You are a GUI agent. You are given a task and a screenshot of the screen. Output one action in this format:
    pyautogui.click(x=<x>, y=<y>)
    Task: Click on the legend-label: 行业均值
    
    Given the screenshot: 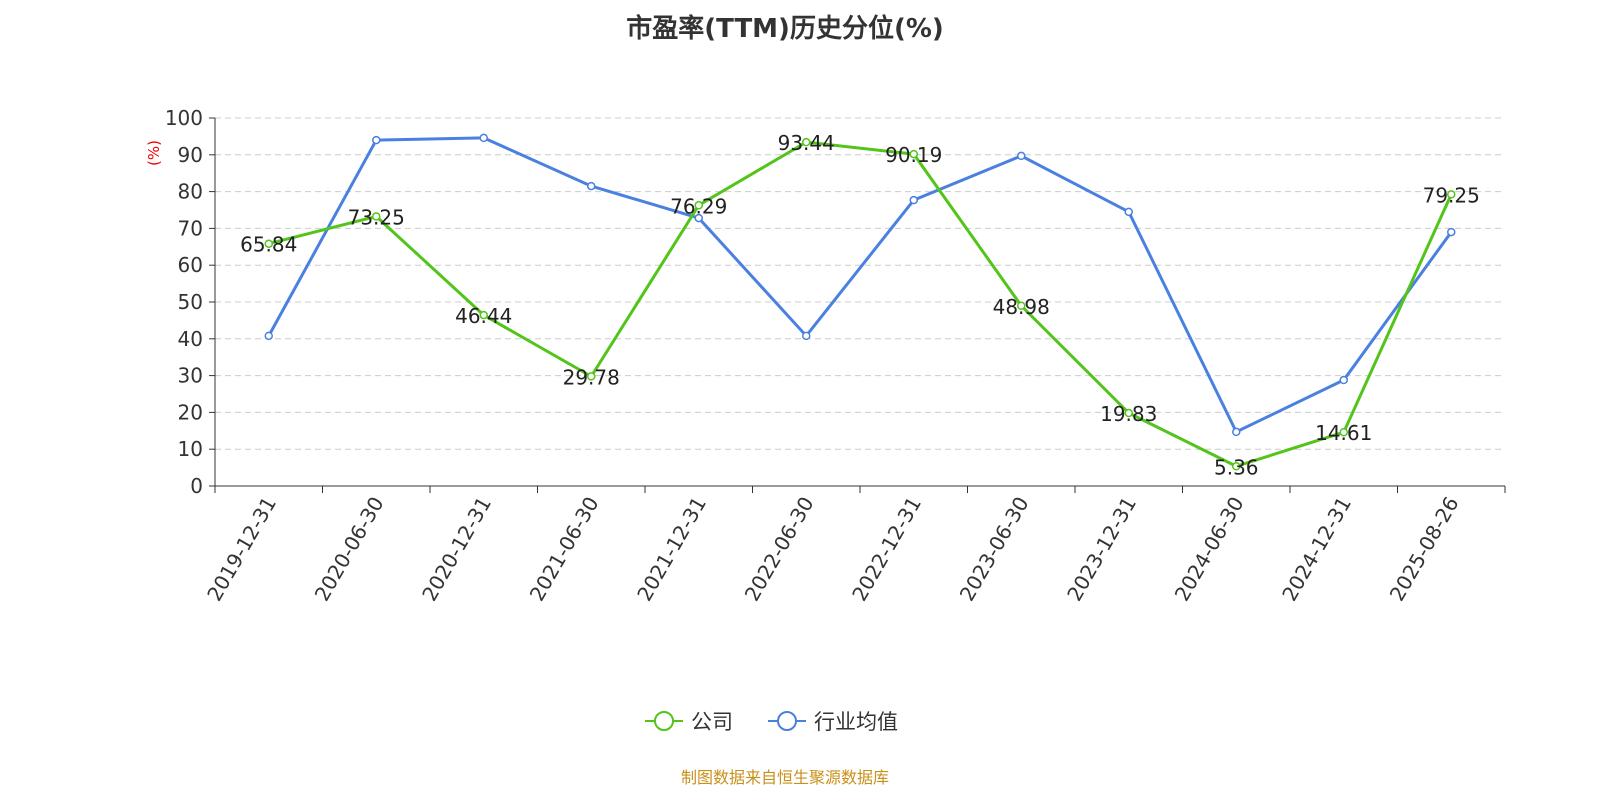 What is the action you would take?
    pyautogui.click(x=856, y=722)
    